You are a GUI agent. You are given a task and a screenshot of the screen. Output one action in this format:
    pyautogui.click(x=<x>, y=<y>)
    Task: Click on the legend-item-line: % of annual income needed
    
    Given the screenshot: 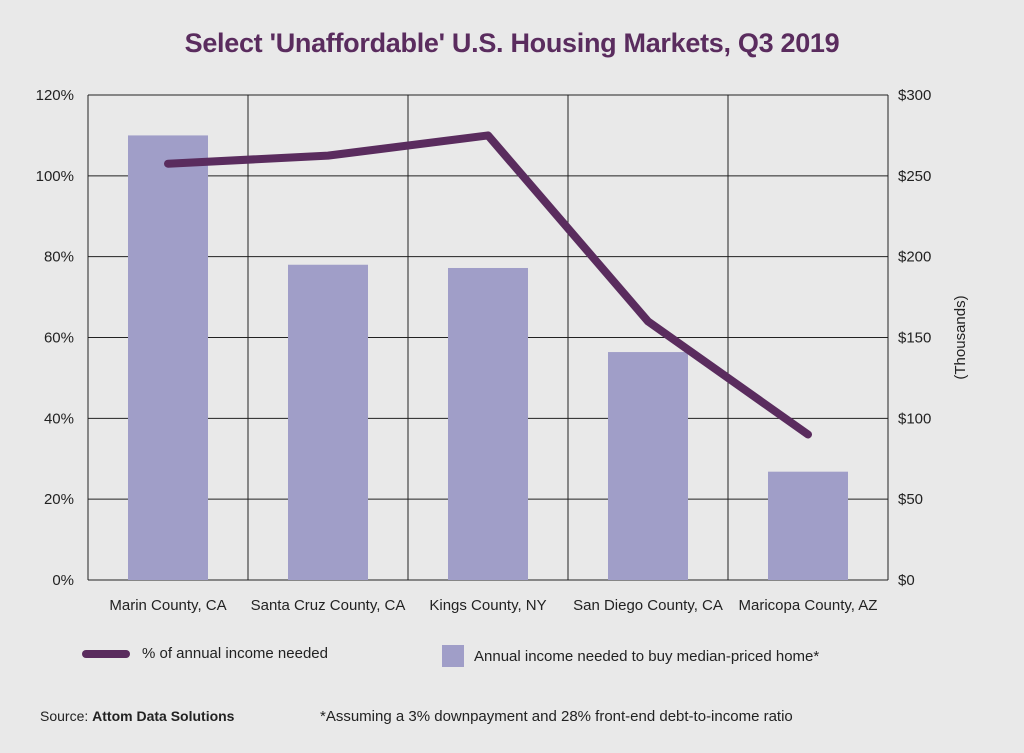 What is the action you would take?
    pyautogui.click(x=205, y=653)
    